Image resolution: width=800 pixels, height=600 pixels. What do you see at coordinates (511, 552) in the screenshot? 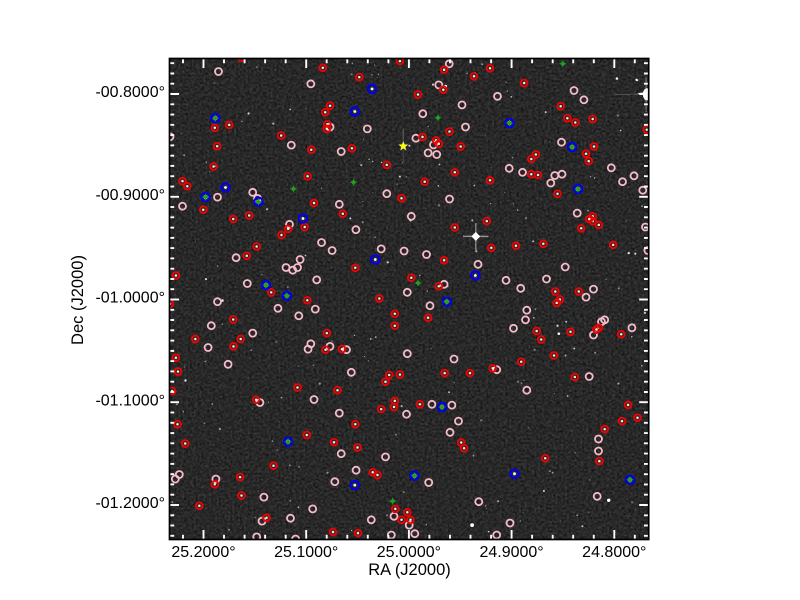
I see `svg-text: 24.9000°` at bounding box center [511, 552].